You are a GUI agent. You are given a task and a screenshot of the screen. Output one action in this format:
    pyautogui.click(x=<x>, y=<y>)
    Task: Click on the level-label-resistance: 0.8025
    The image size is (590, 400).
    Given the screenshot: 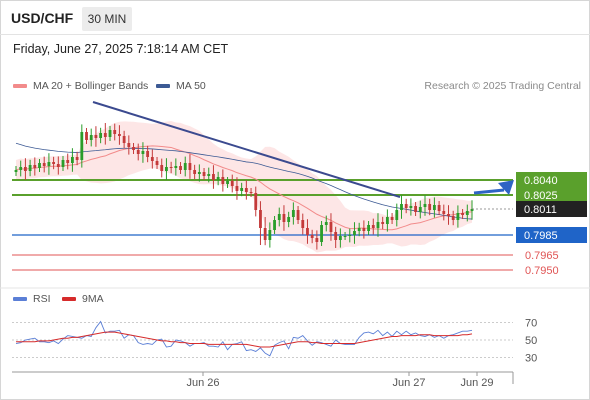 What is the action you would take?
    pyautogui.click(x=541, y=196)
    